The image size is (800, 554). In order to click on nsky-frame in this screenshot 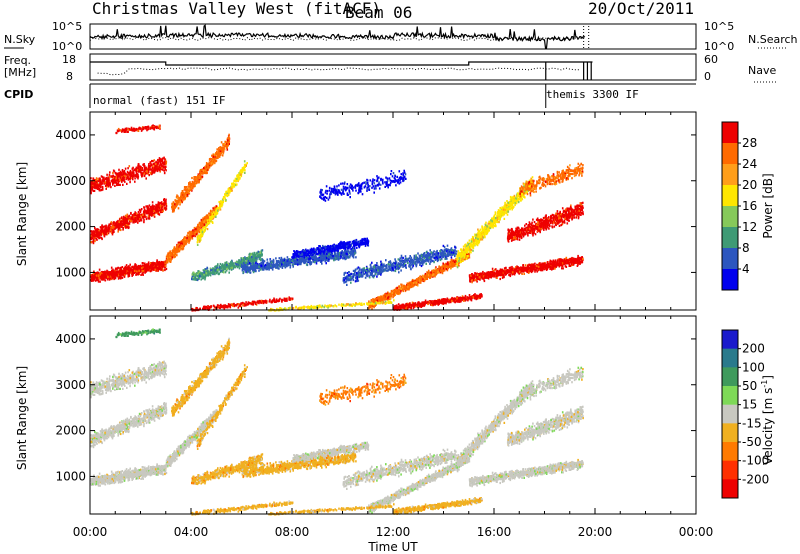, I will do `click(393, 36)`.